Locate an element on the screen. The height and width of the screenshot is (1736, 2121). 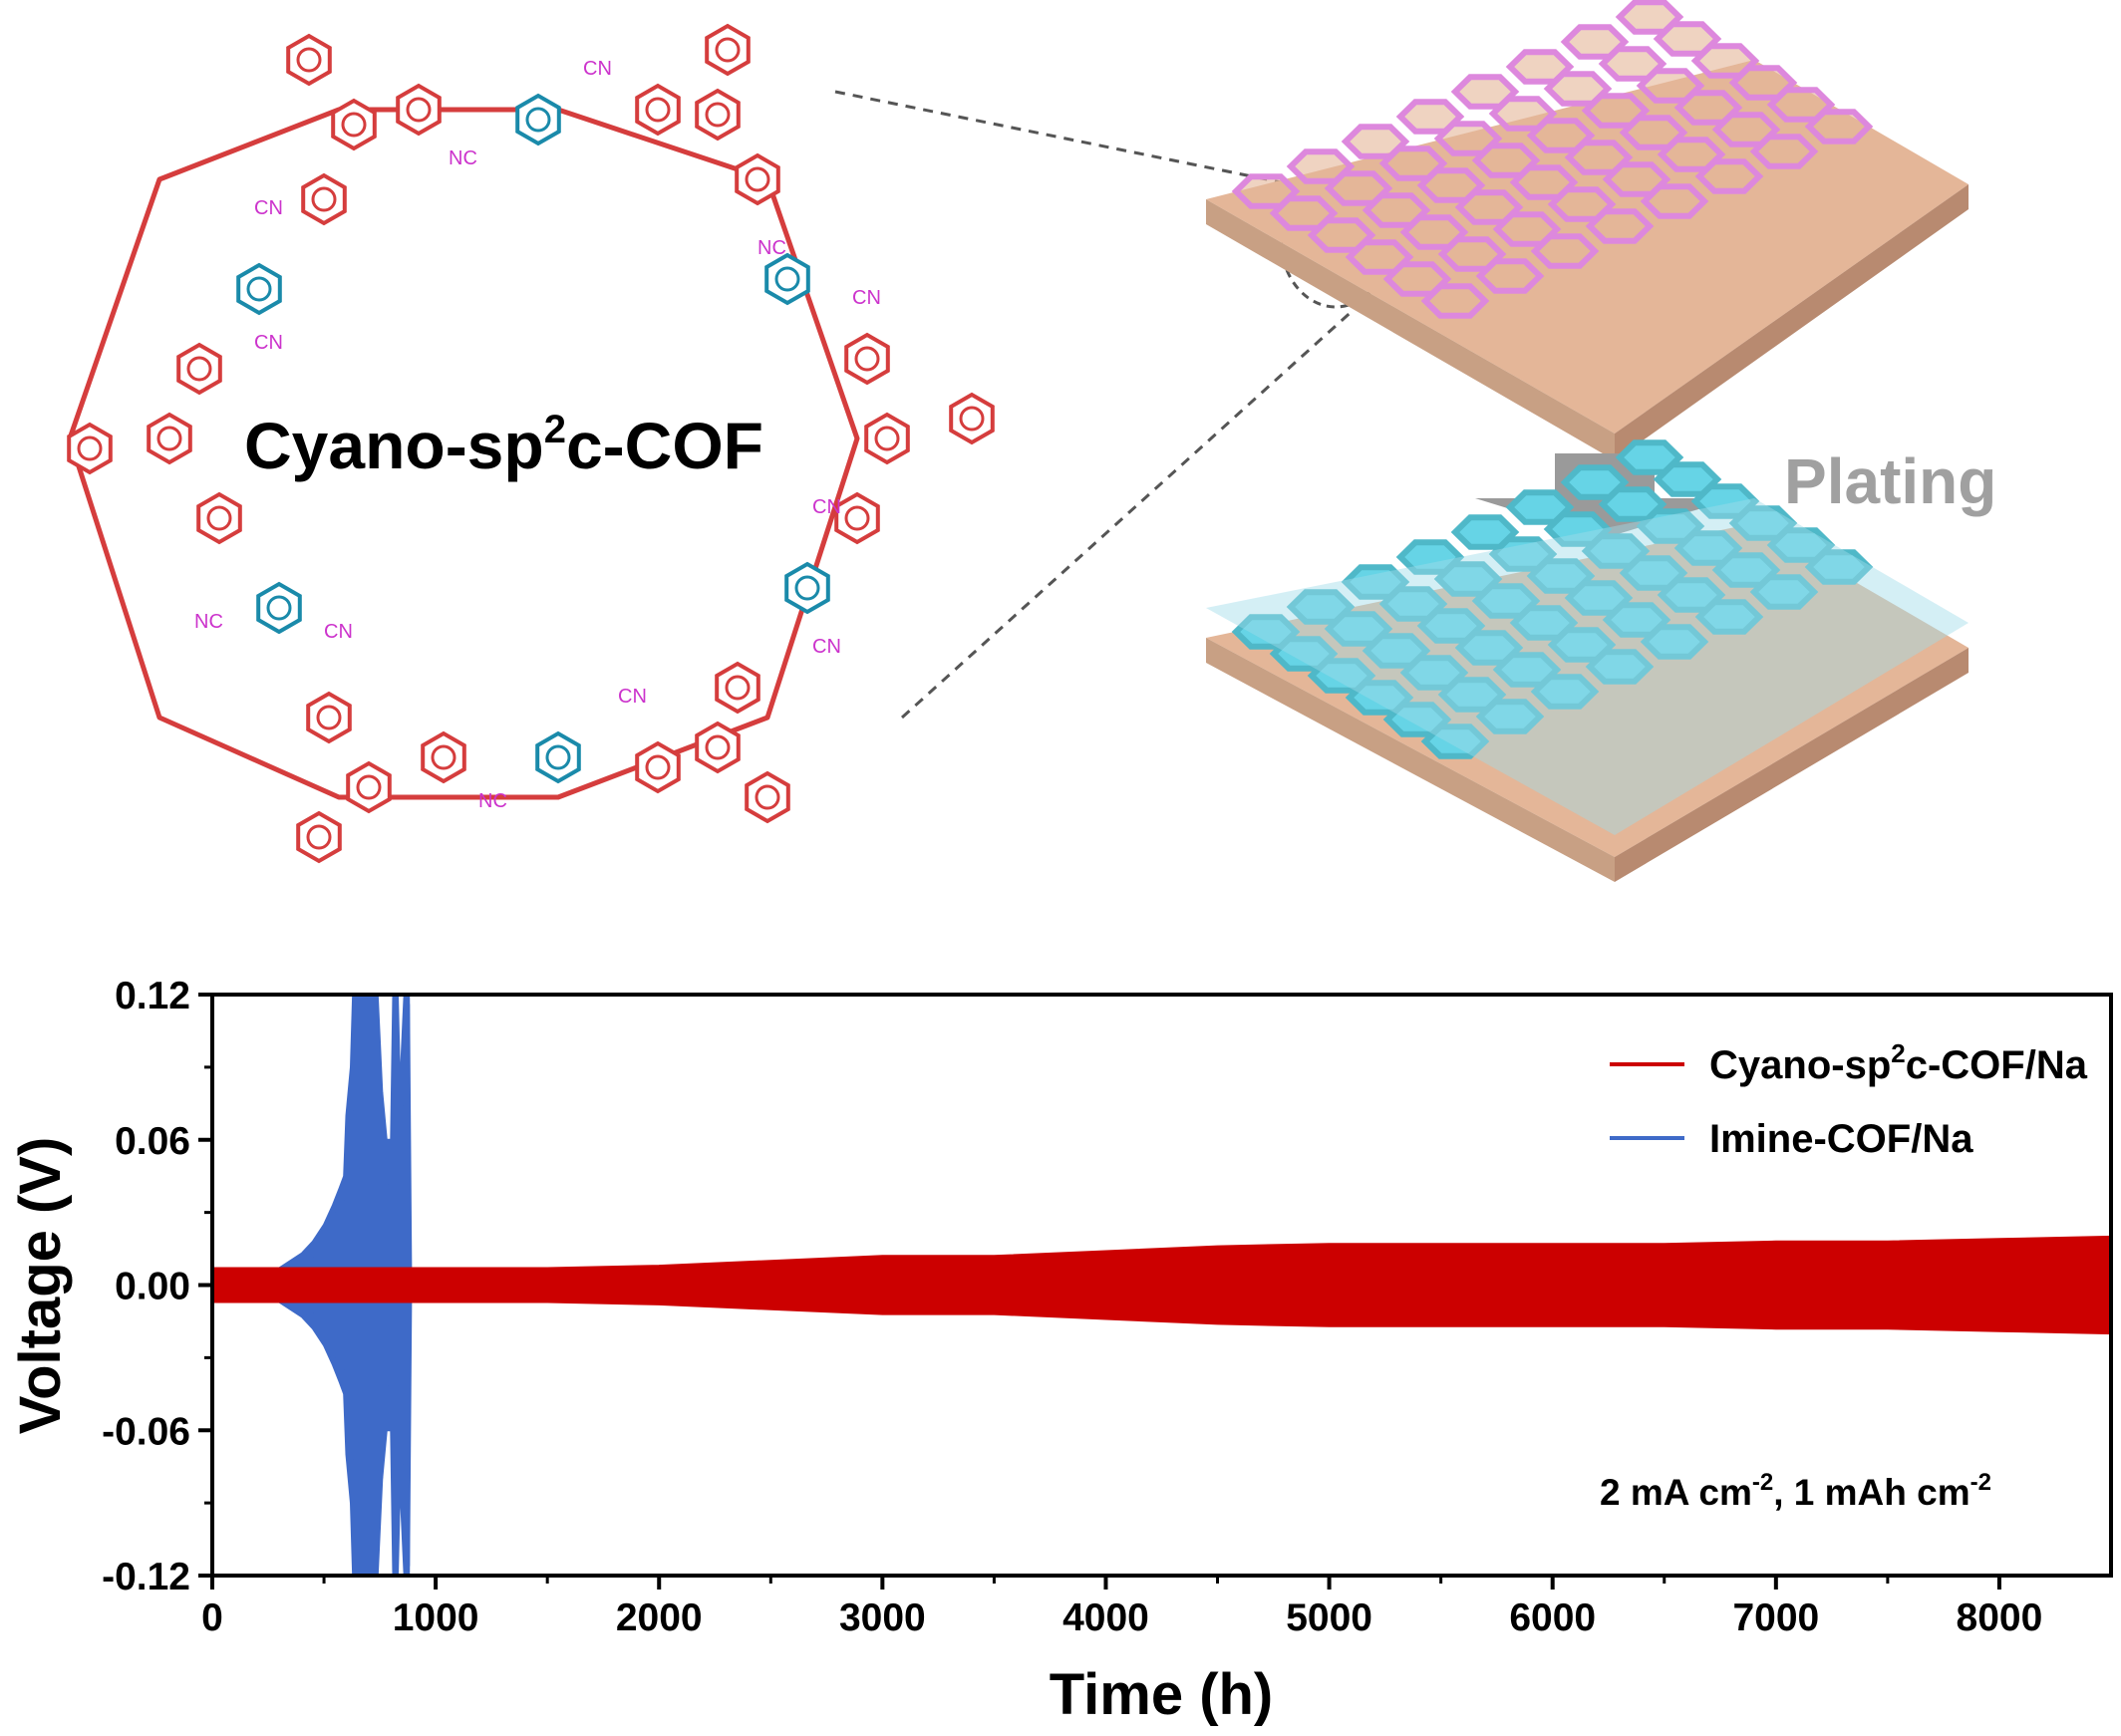
plated-film-slab is located at coordinates (1587, 660).